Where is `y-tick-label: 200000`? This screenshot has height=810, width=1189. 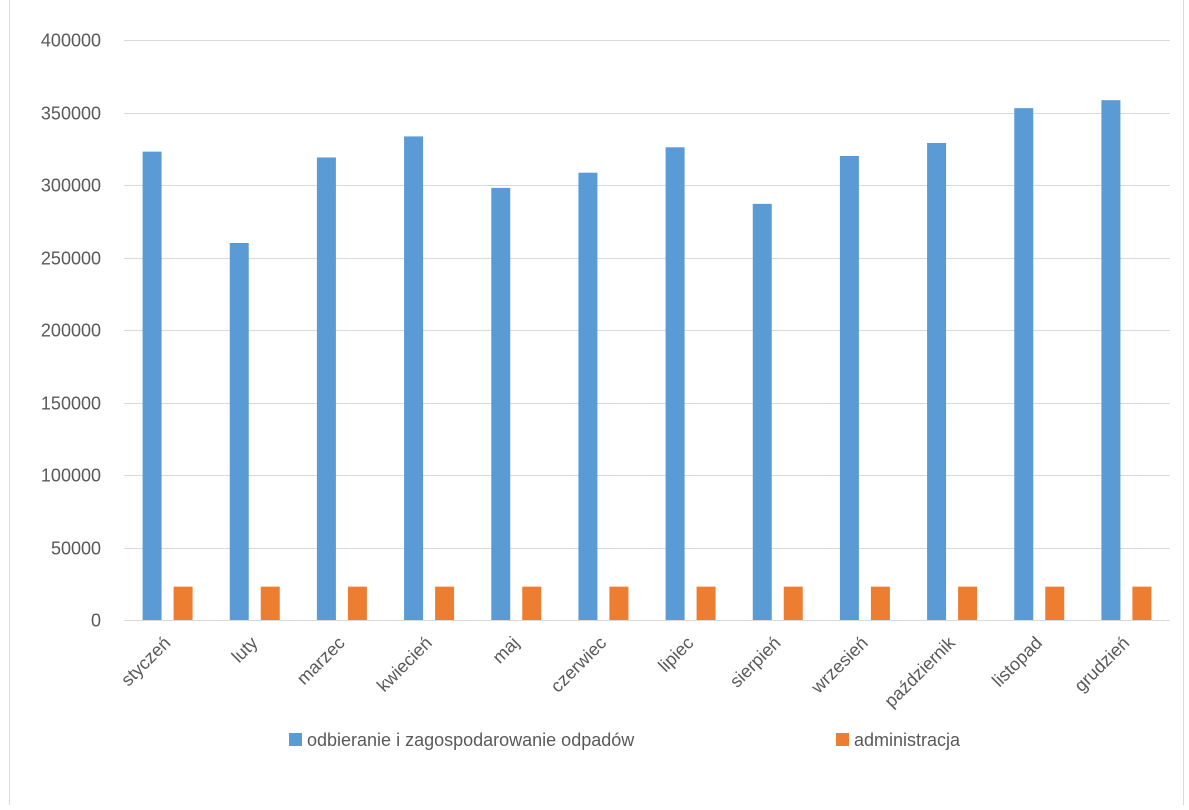 y-tick-label: 200000 is located at coordinates (71, 331).